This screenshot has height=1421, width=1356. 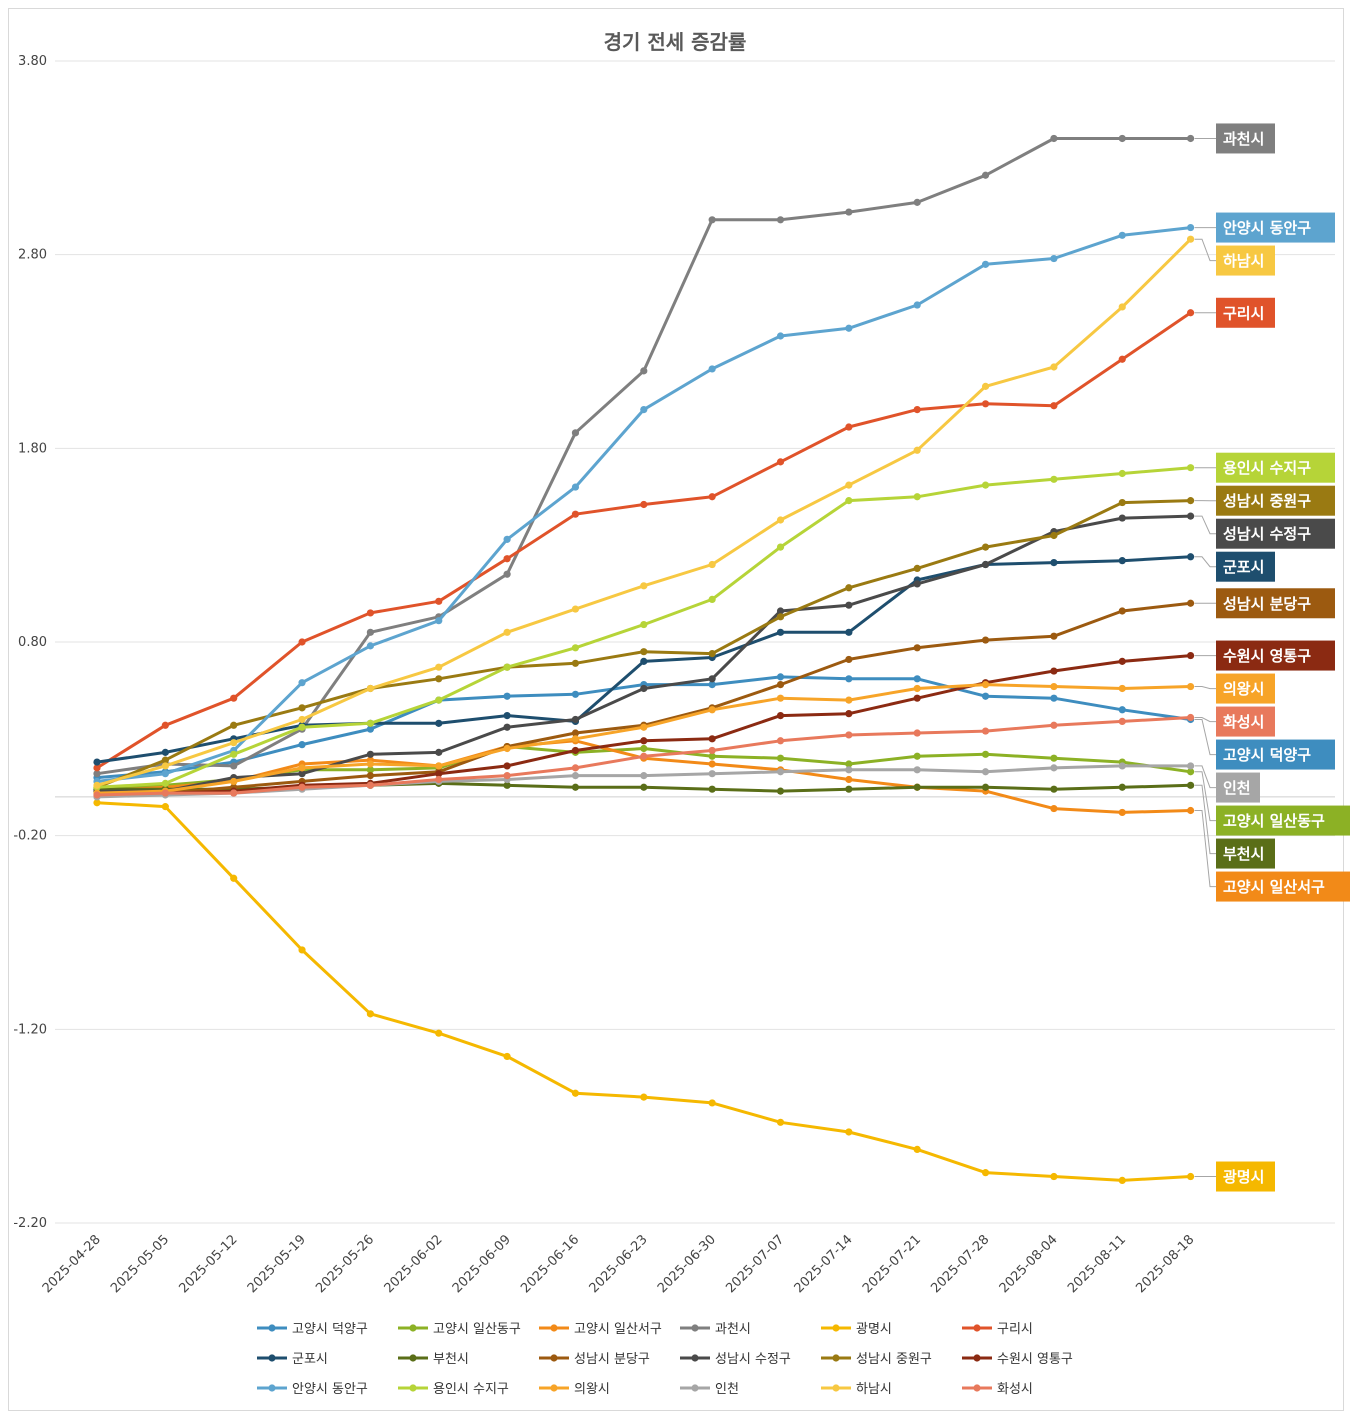 I want to click on legend-item-성남시-수정구: 성남시 수정구, so click(x=735, y=1359).